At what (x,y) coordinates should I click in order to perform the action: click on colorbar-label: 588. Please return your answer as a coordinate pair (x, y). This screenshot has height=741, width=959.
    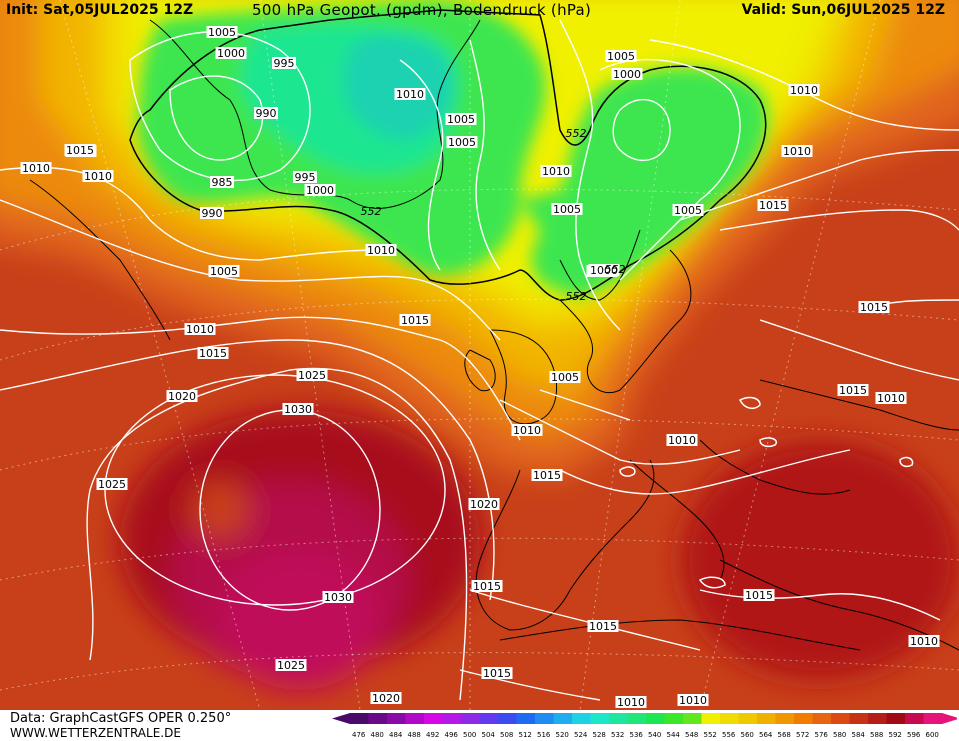
    Looking at the image, I should click on (876, 735).